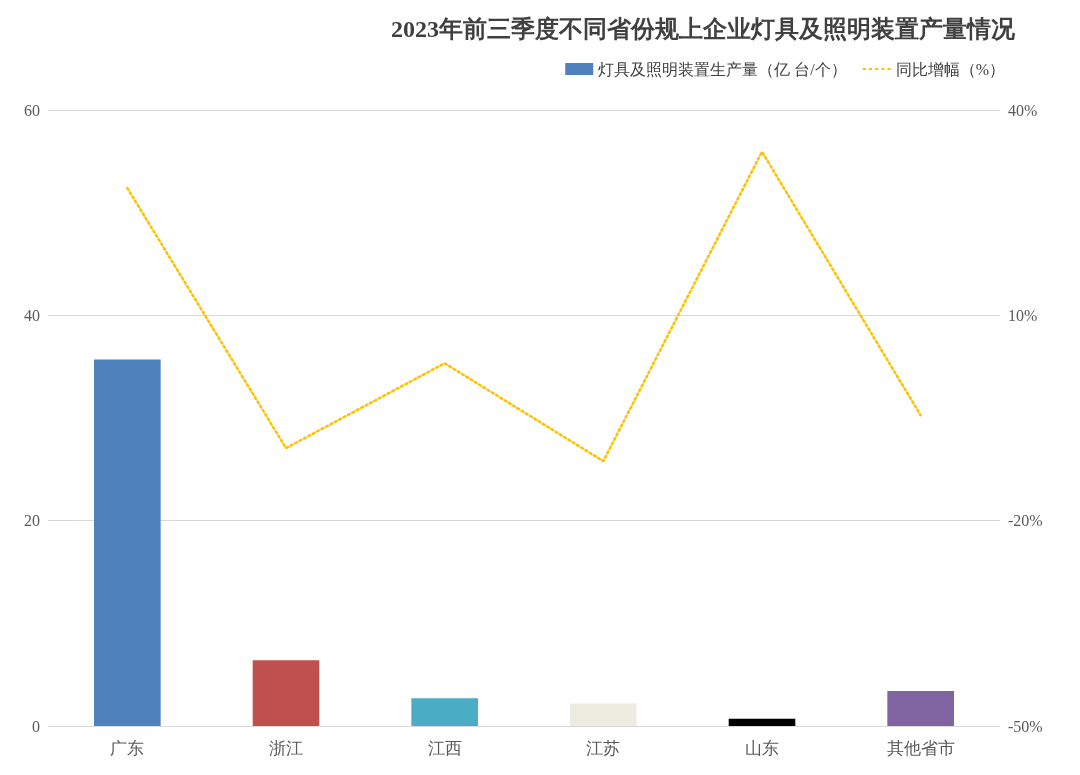  Describe the element at coordinates (127, 748) in the screenshot. I see `x-tick-label: 广东` at that location.